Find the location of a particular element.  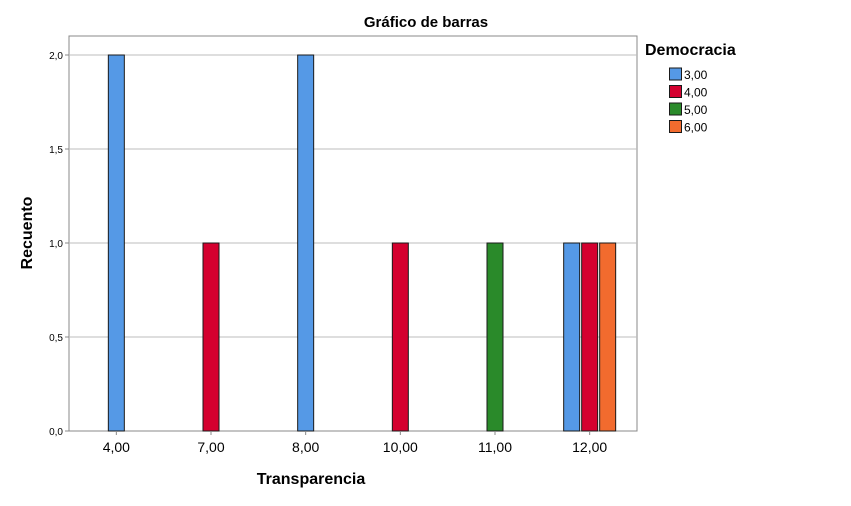

legend: Democracia 3,00 4,00 5,00 6,00 is located at coordinates (690, 88).